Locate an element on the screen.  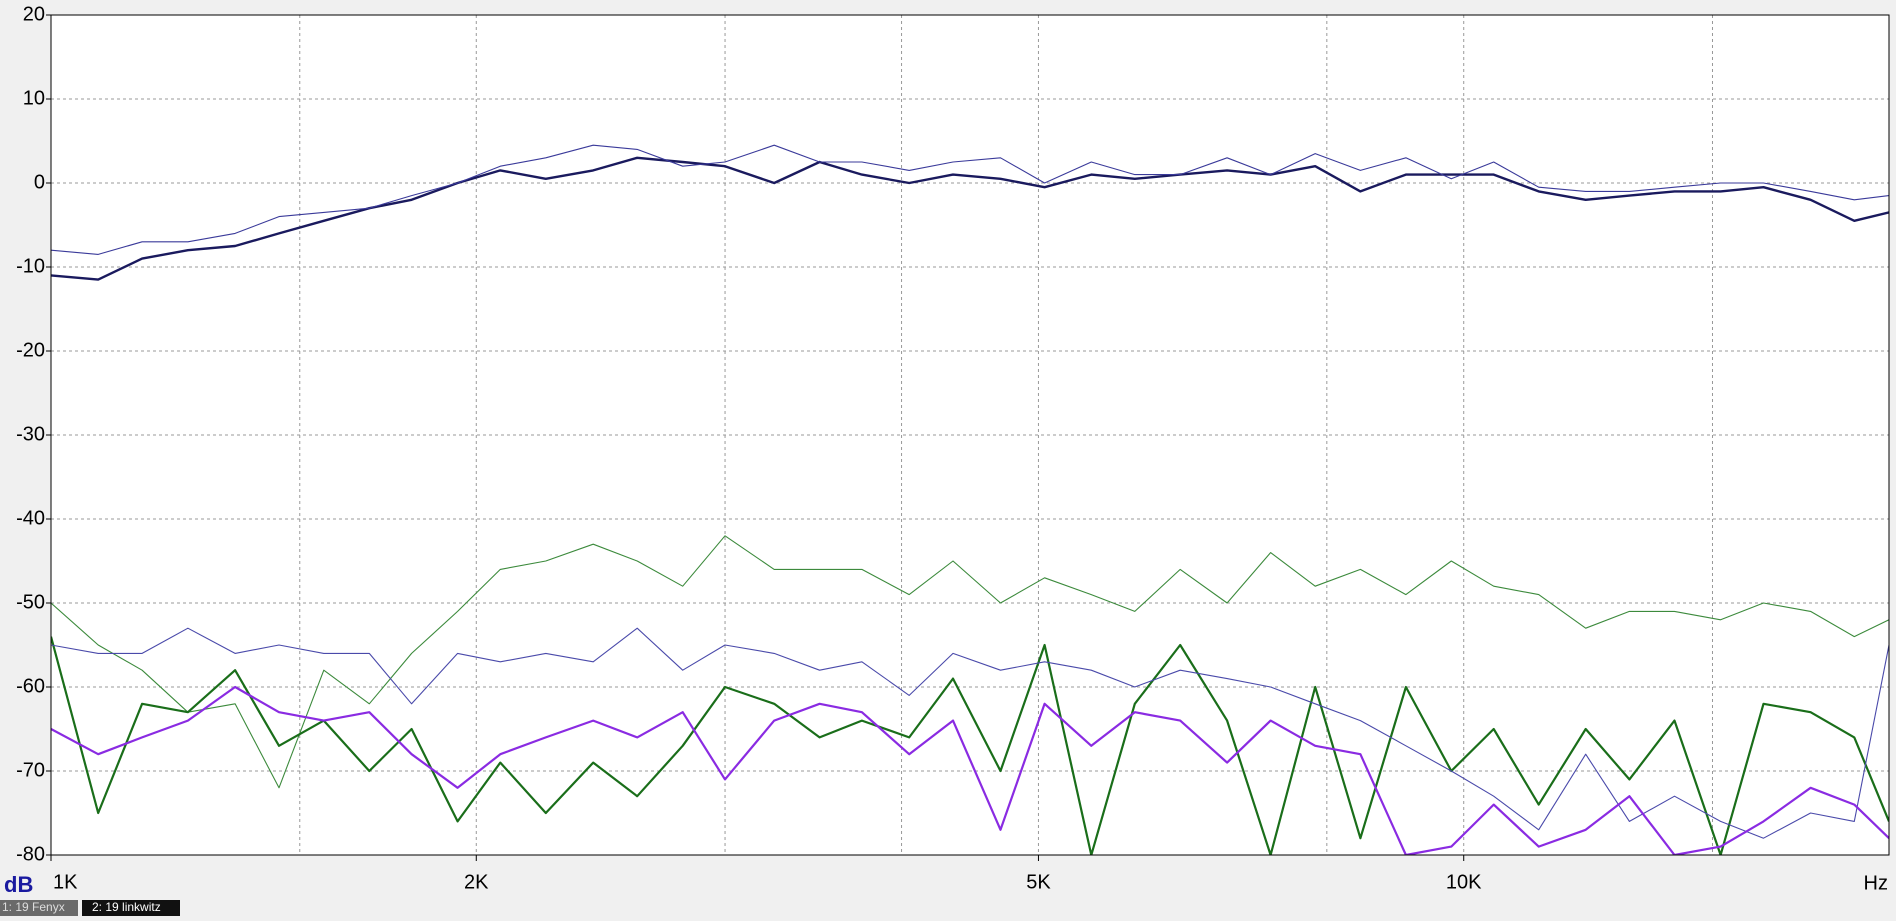
x-tick-label: 2K is located at coordinates (476, 882).